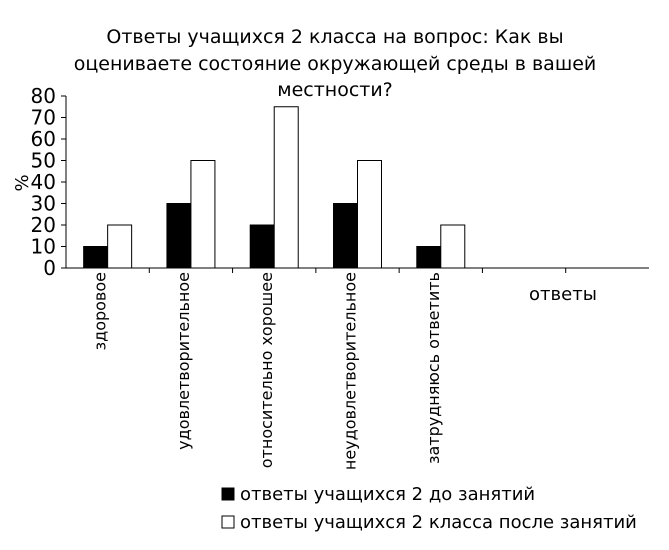 The image size is (669, 550). What do you see at coordinates (49, 268) in the screenshot?
I see `y-tick-label: 0` at bounding box center [49, 268].